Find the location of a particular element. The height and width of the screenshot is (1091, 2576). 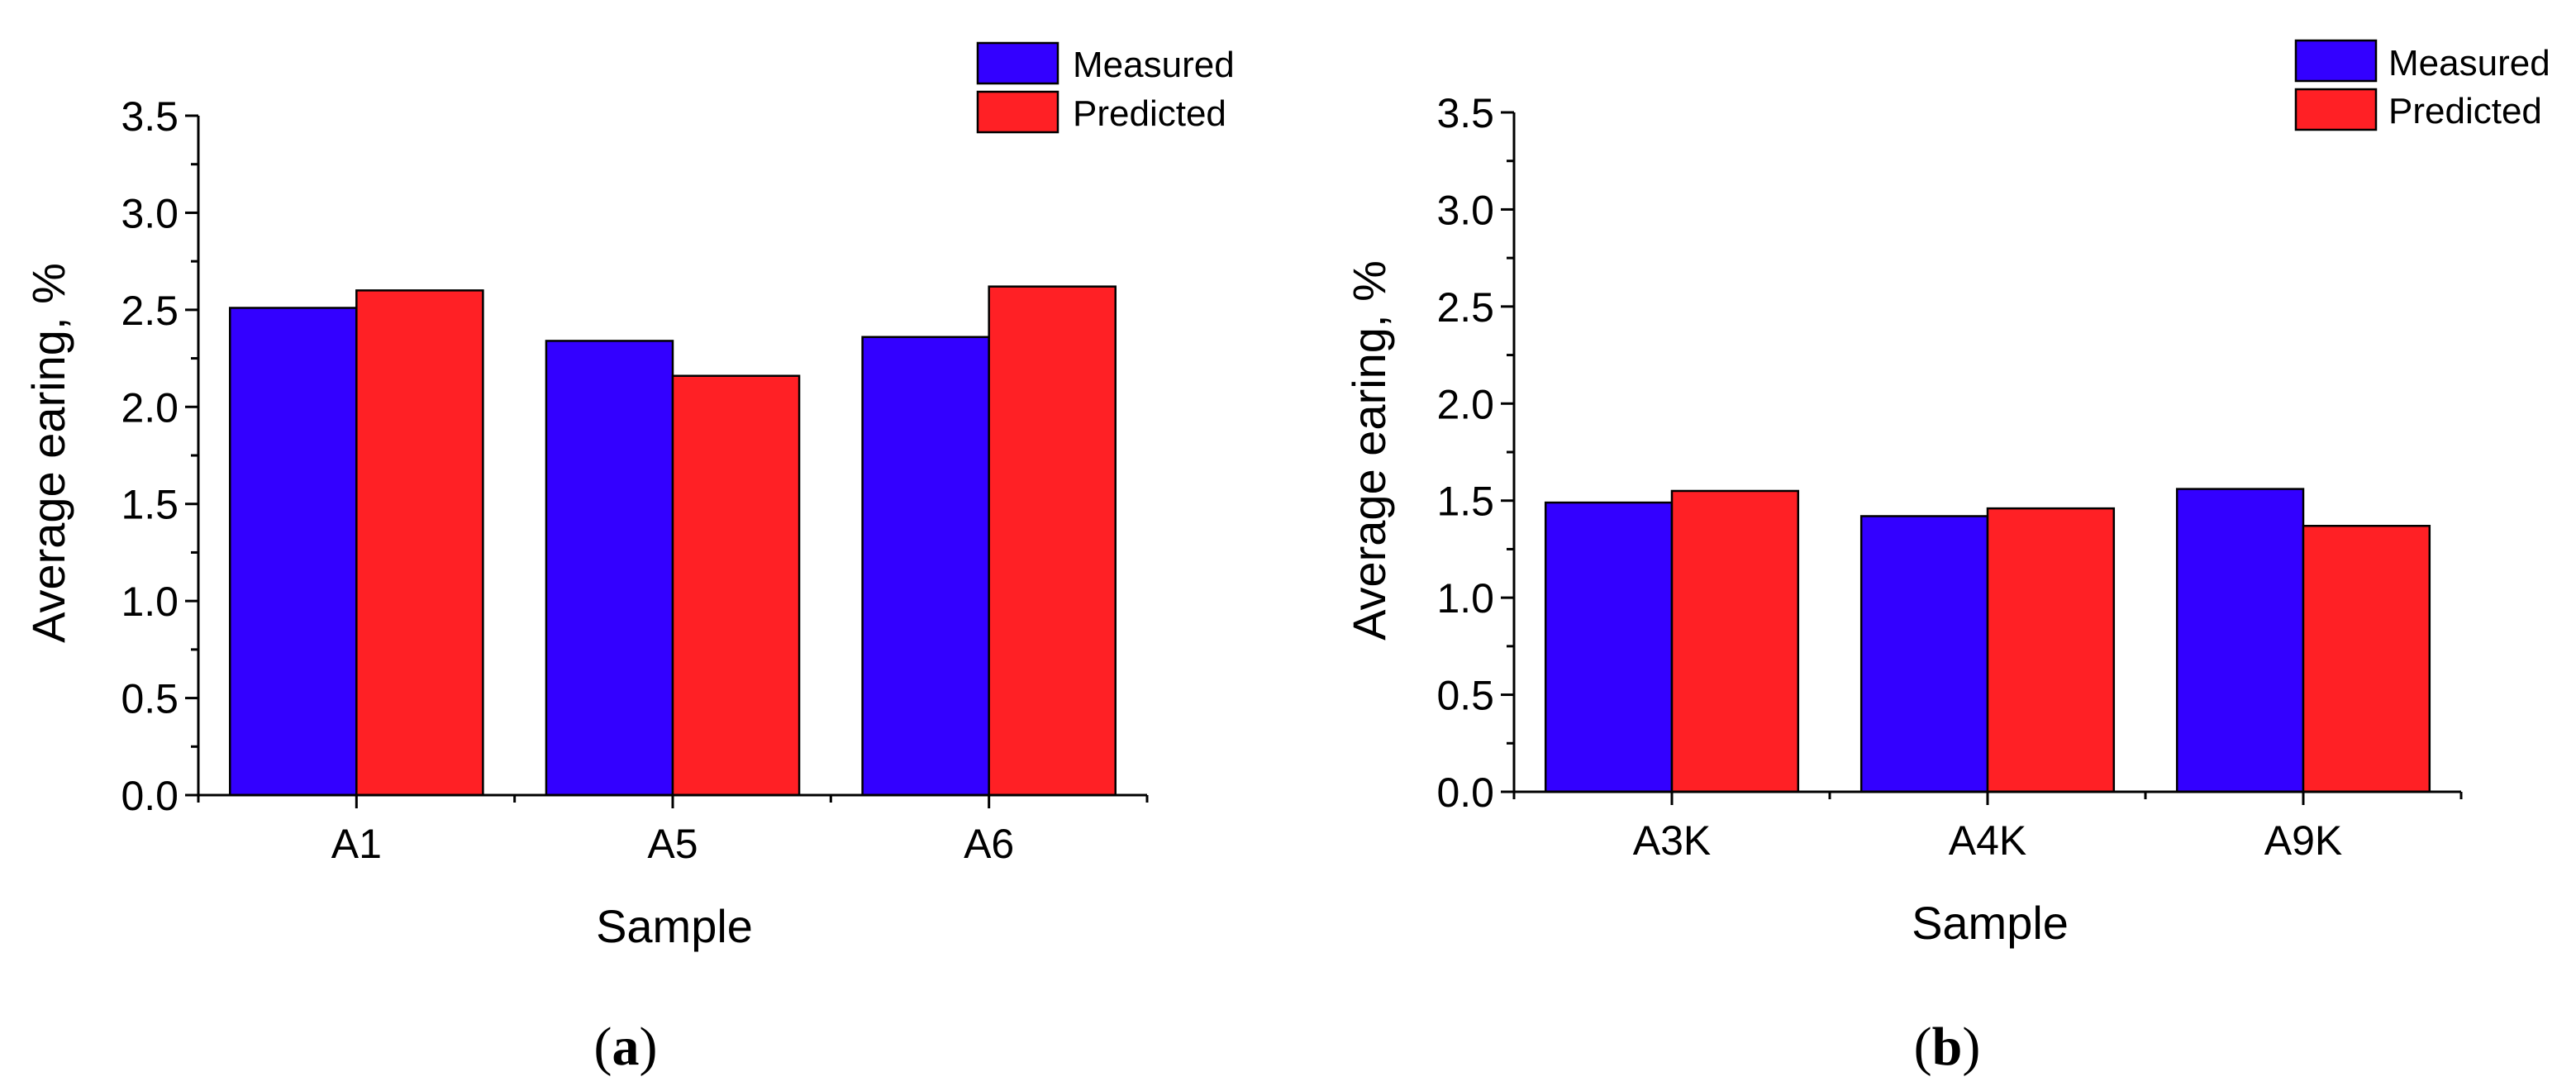

panel-letter-a: a is located at coordinates (626, 1047).